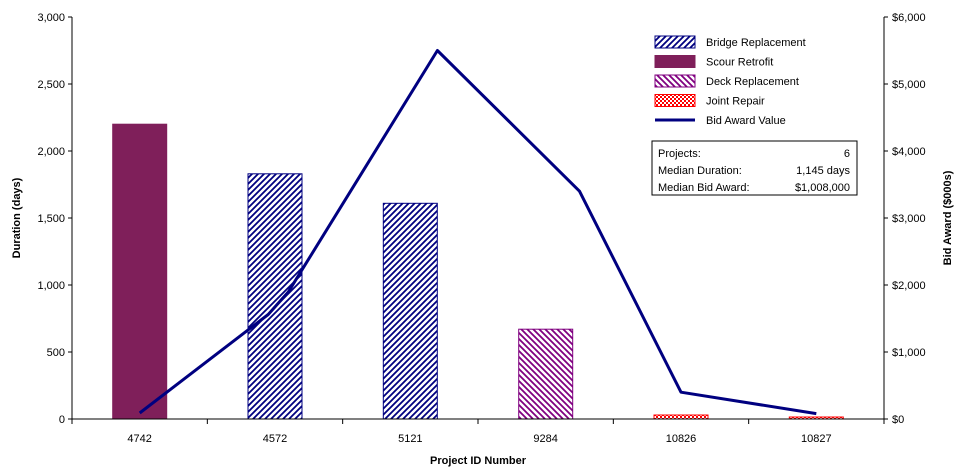 The height and width of the screenshot is (470, 956). I want to click on left-tick-label: 3,000, so click(51, 18).